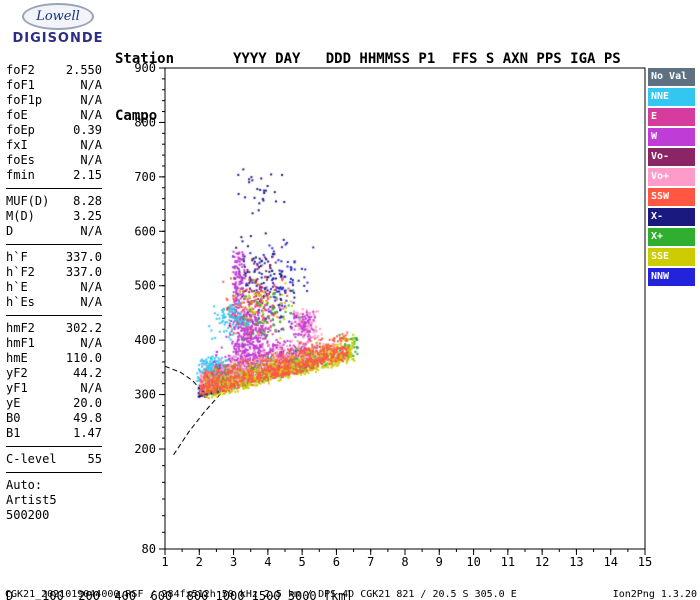  What do you see at coordinates (54, 272) in the screenshot?
I see `param-row: h`F2 337.0` at bounding box center [54, 272].